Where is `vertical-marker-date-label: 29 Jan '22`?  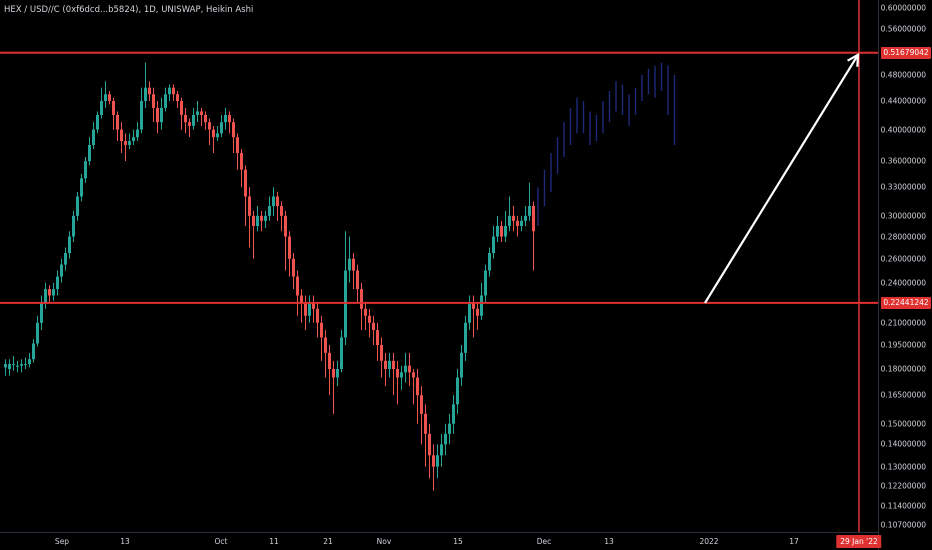
vertical-marker-date-label: 29 Jan '22 is located at coordinates (859, 541).